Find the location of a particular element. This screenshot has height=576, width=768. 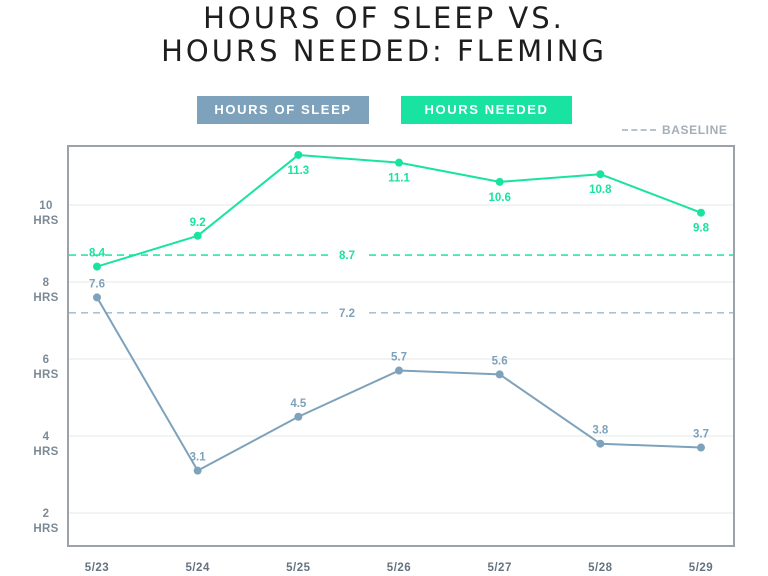

x-tick-label: 5/23 is located at coordinates (97, 568).